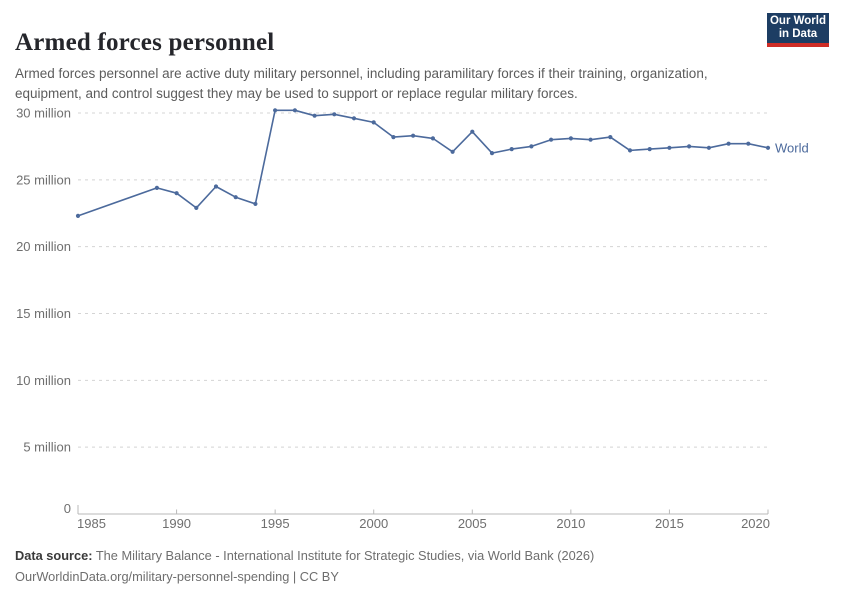 The height and width of the screenshot is (600, 850). Describe the element at coordinates (319, 576) in the screenshot. I see `license-link: CC BY` at that location.